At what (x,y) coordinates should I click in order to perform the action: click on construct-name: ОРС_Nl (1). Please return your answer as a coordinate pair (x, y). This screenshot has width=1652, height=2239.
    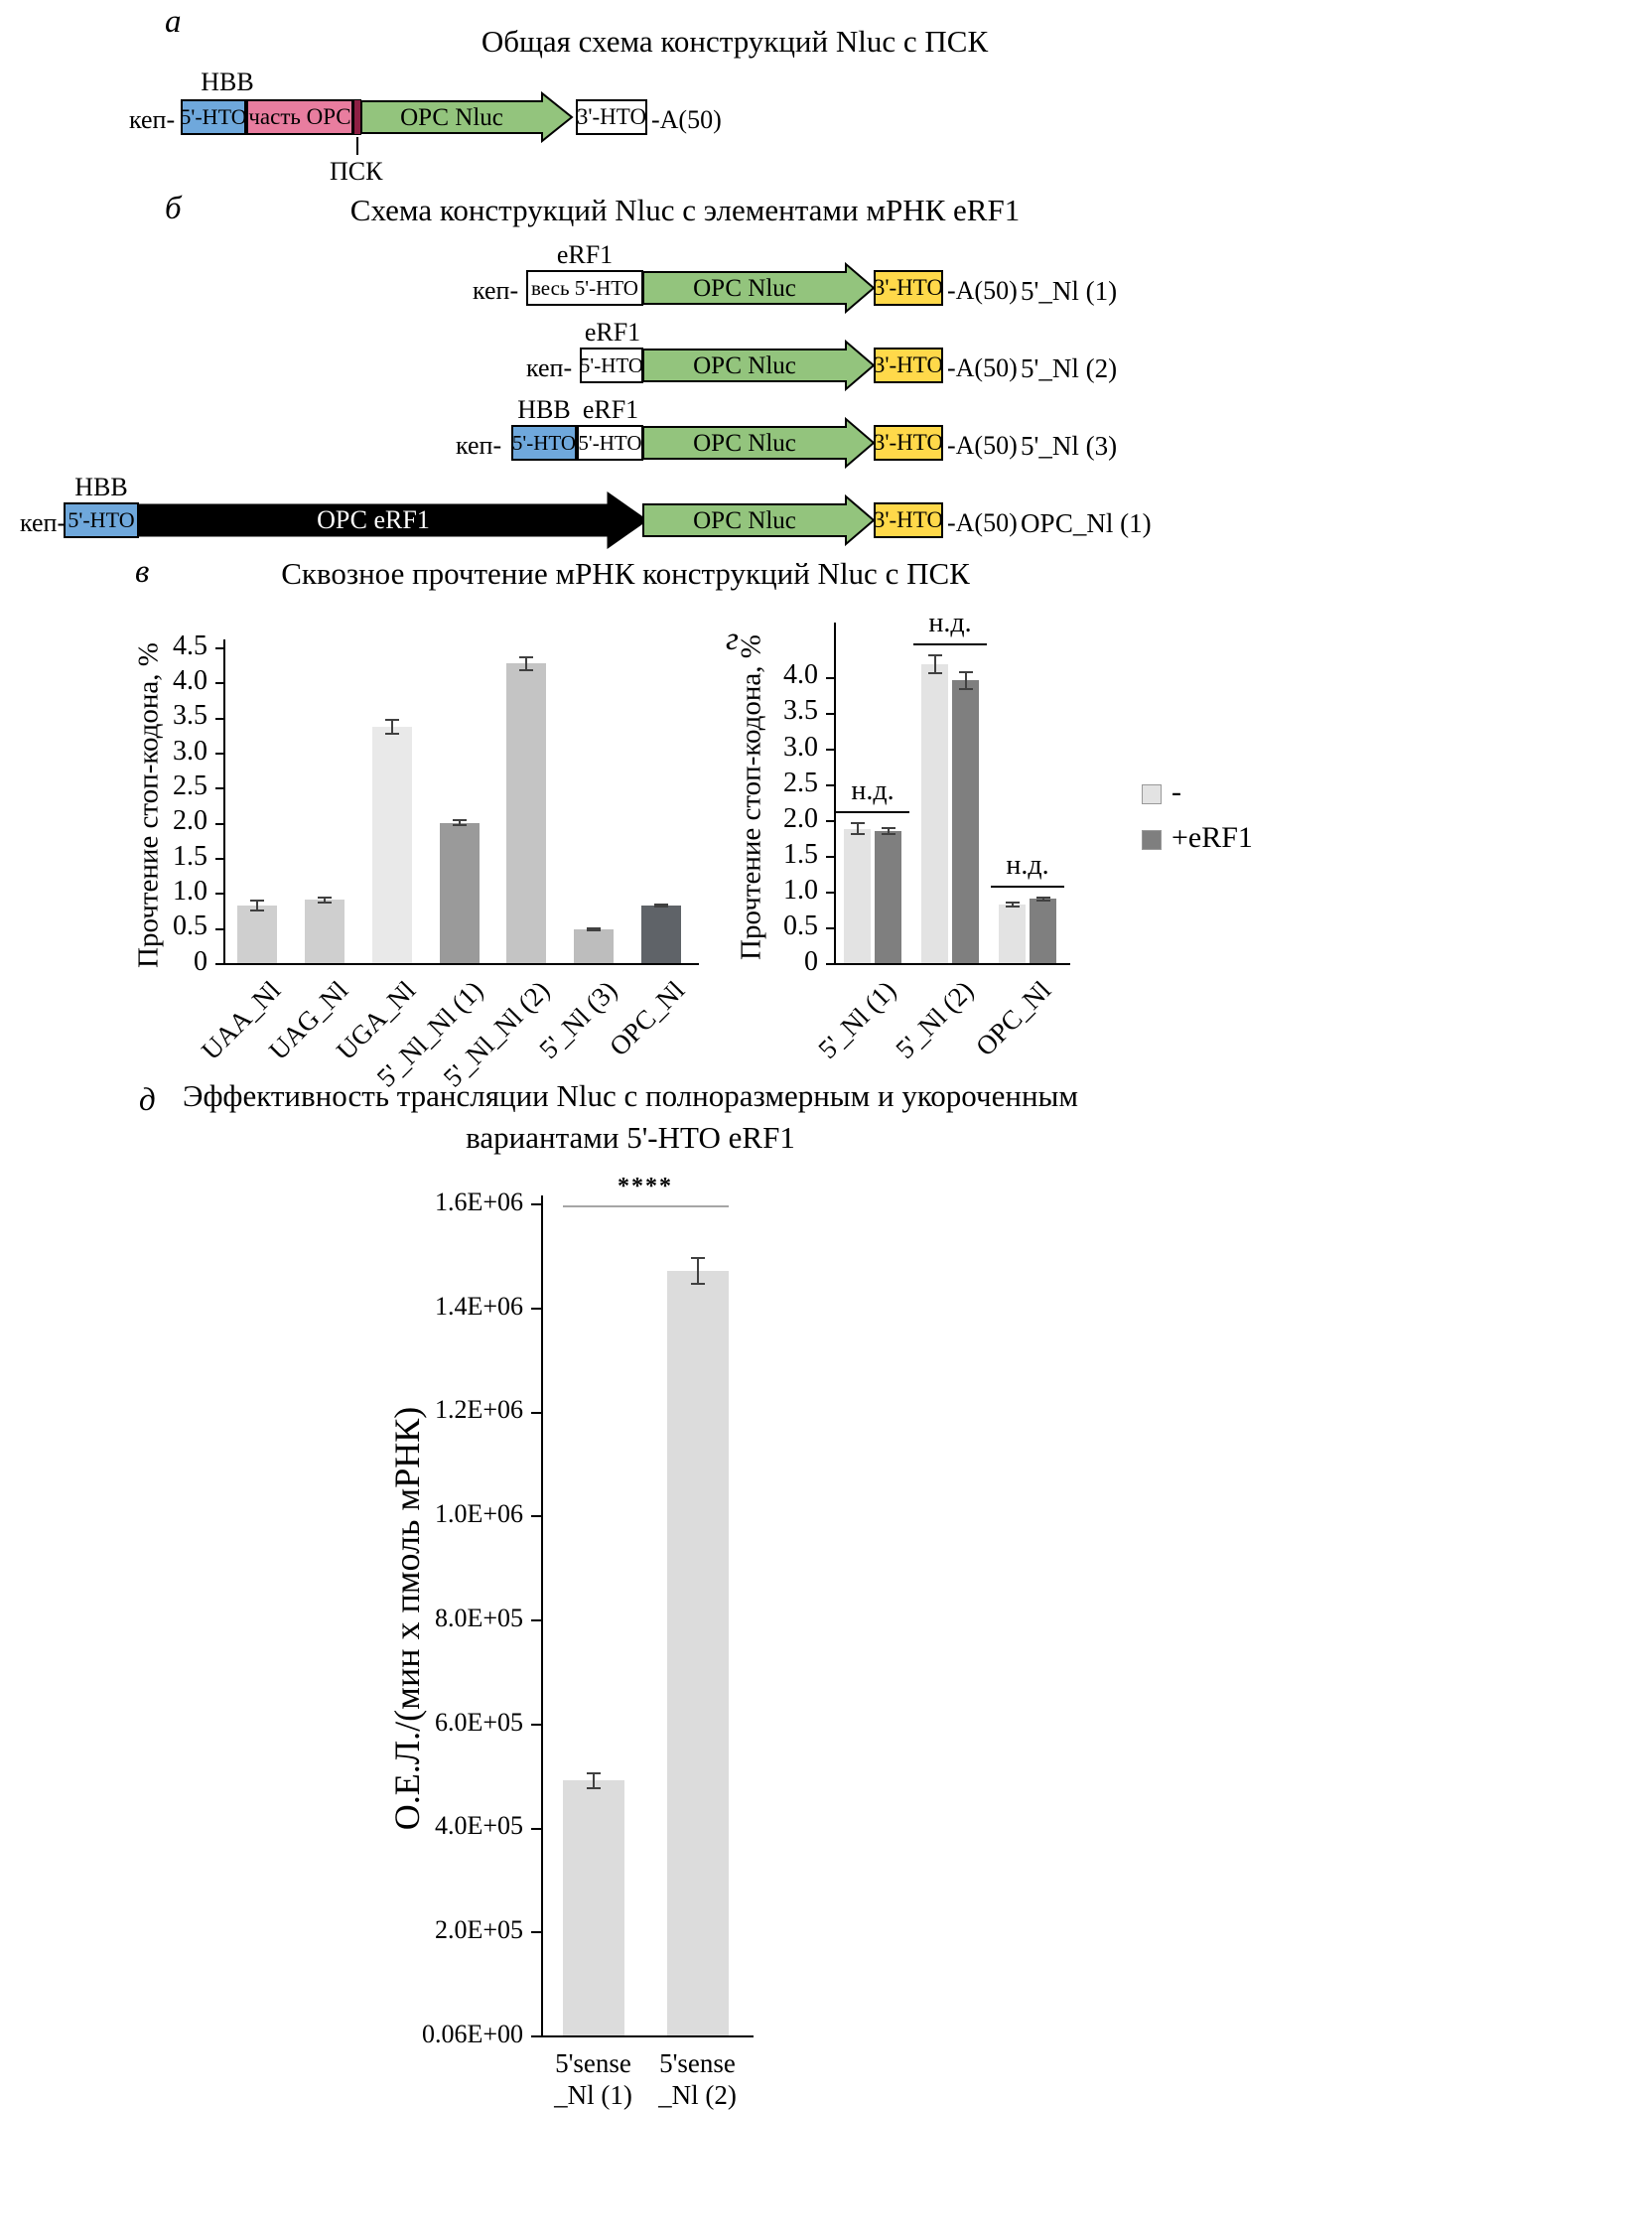
    Looking at the image, I should click on (1086, 523).